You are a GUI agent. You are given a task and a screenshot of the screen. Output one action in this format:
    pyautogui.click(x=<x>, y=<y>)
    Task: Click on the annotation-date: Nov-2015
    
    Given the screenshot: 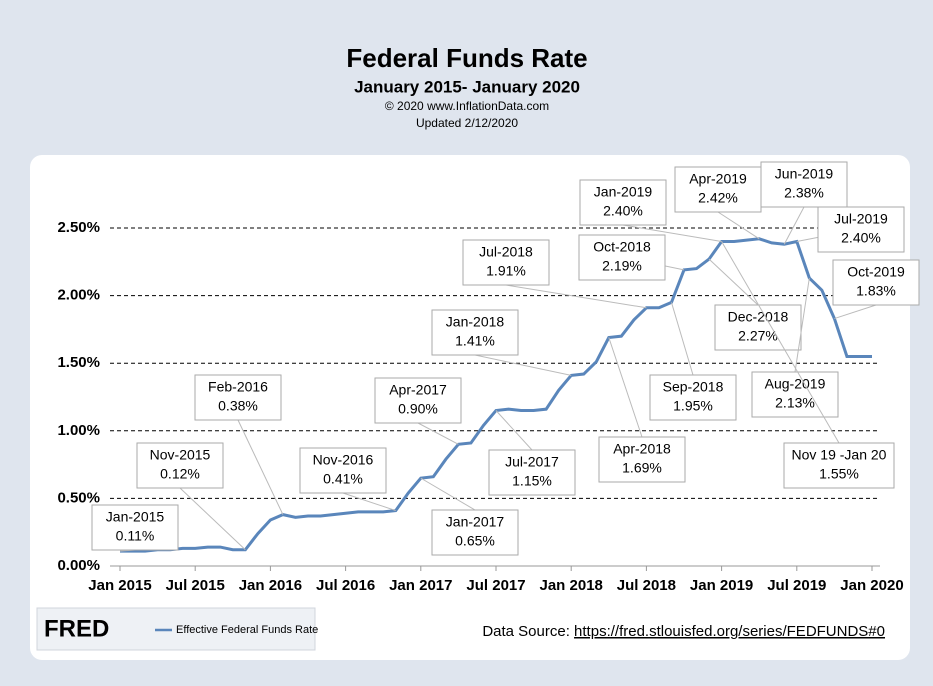 What is the action you would take?
    pyautogui.click(x=180, y=455)
    